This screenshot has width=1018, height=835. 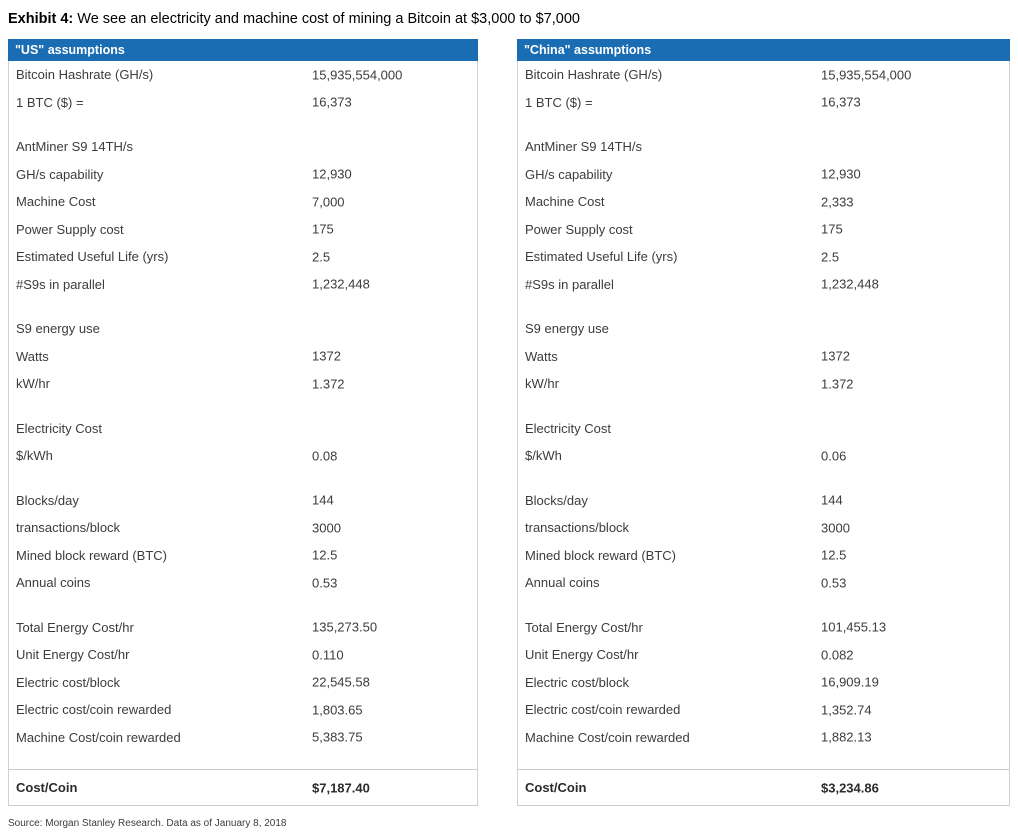 What do you see at coordinates (579, 229) in the screenshot?
I see `row-label: Power Supply cost` at bounding box center [579, 229].